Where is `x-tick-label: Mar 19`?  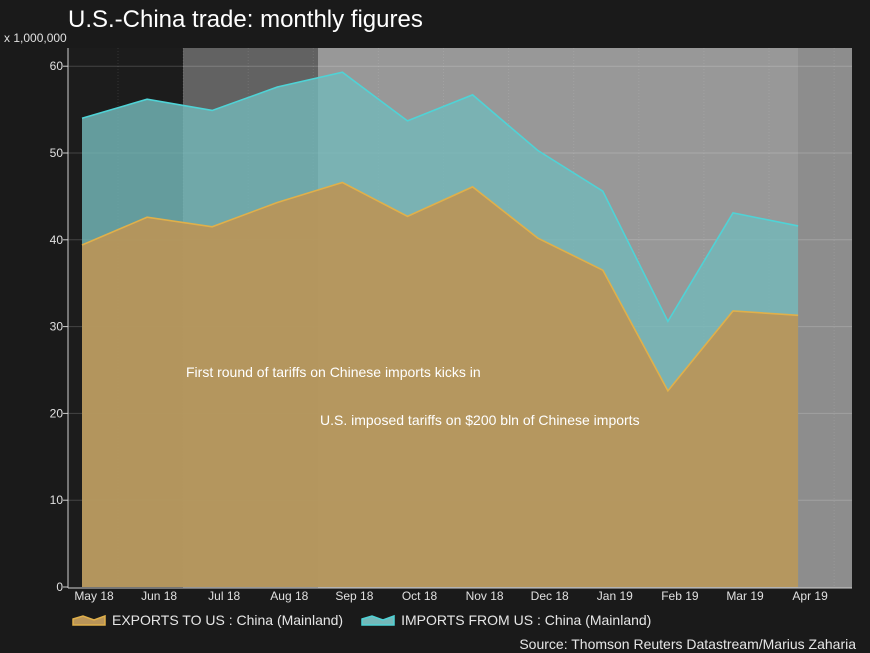
x-tick-label: Mar 19 is located at coordinates (745, 596).